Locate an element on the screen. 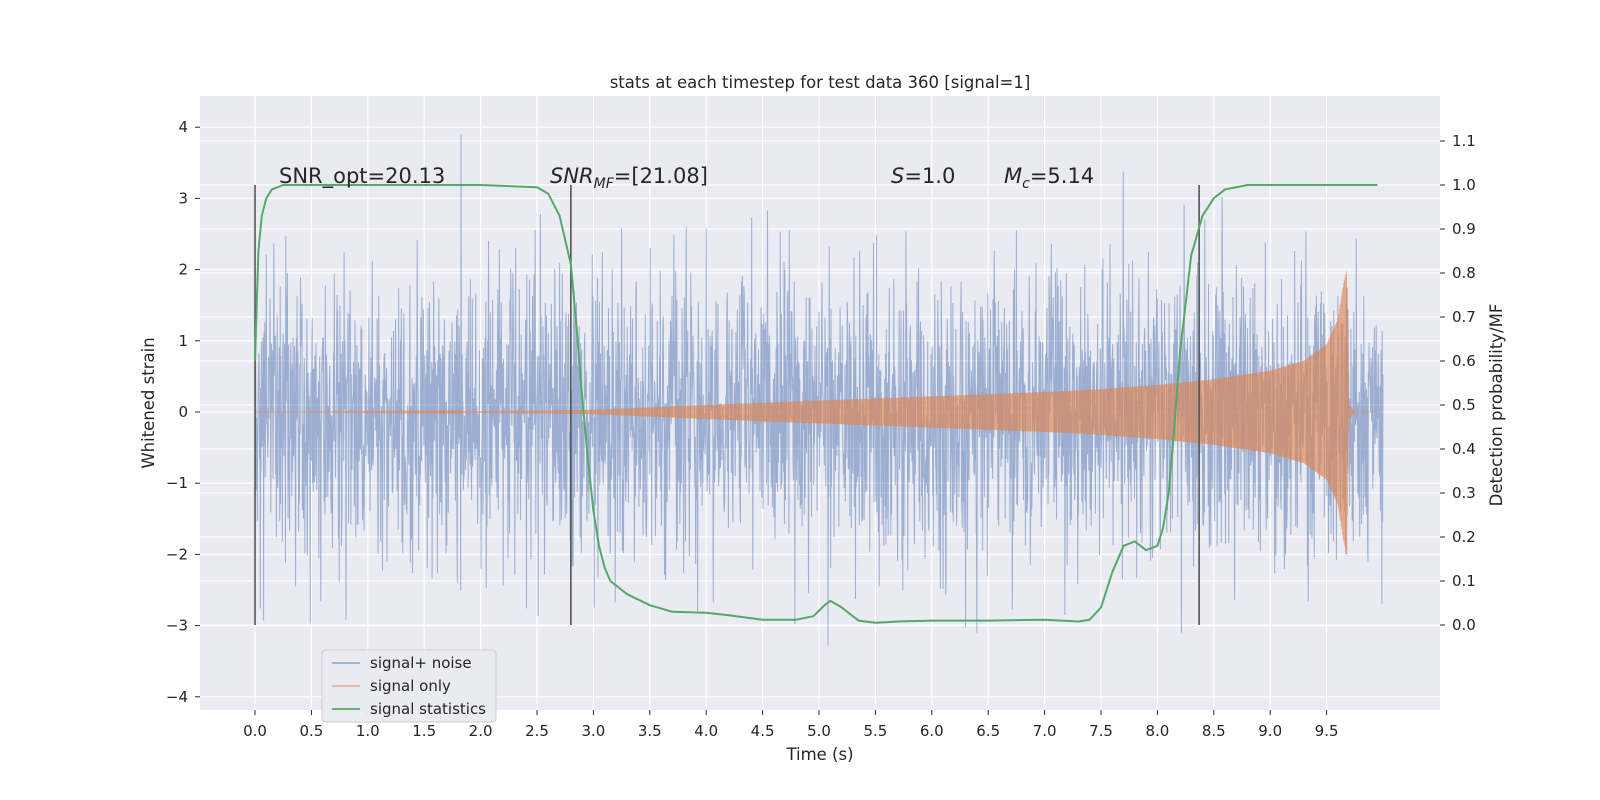  y-tick-label: −3 is located at coordinates (177, 626).